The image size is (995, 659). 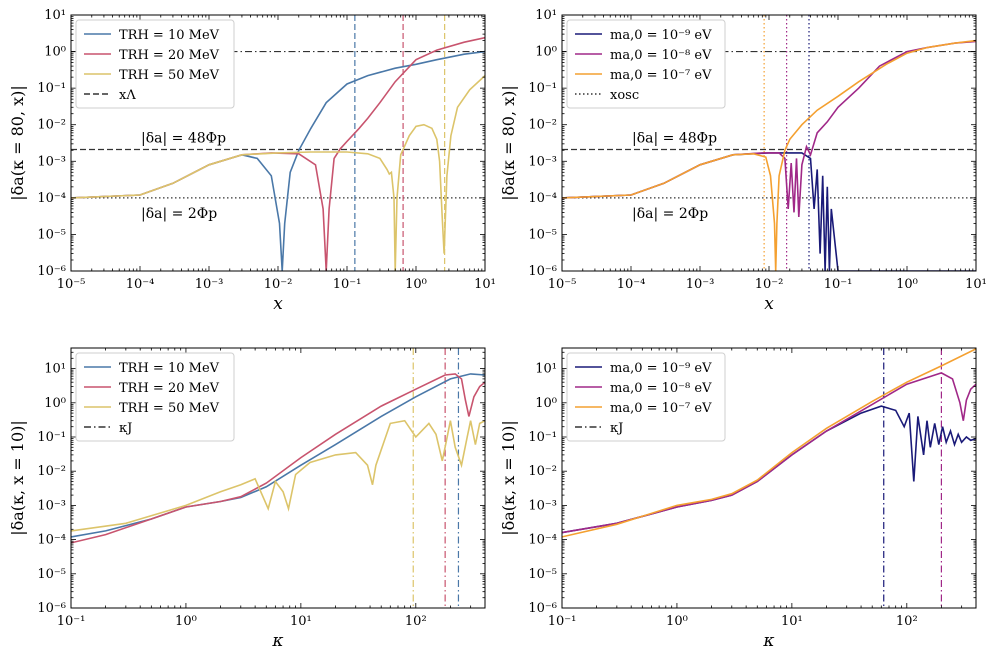 I want to click on legend-label: TRH = 50 MeV, so click(x=169, y=75).